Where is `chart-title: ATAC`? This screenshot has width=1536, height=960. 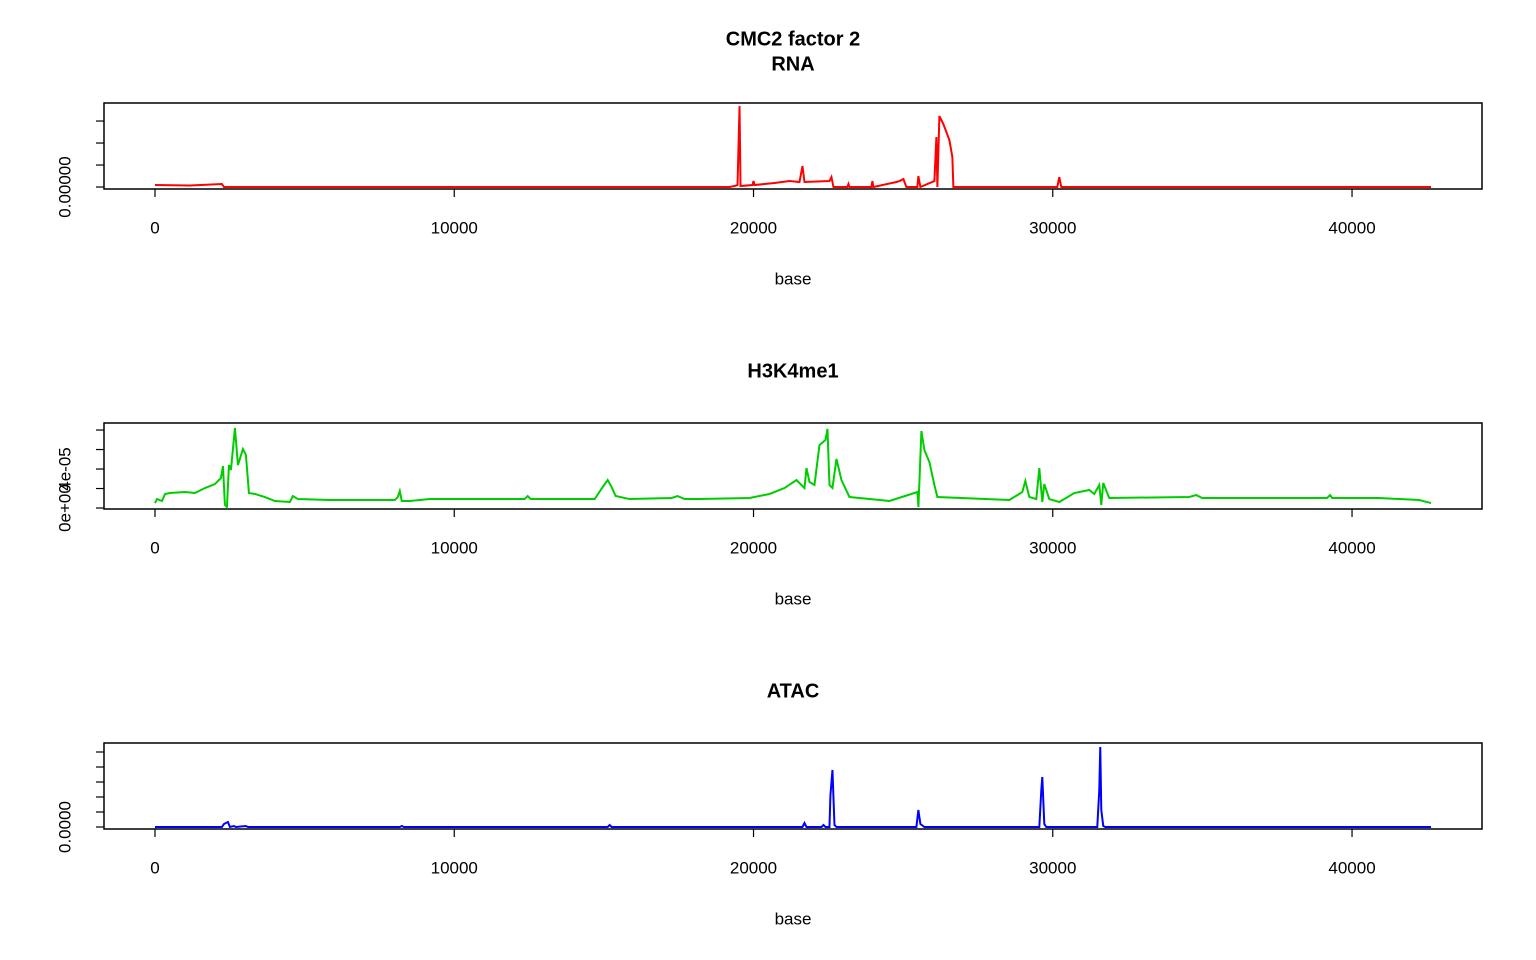
chart-title: ATAC is located at coordinates (793, 691).